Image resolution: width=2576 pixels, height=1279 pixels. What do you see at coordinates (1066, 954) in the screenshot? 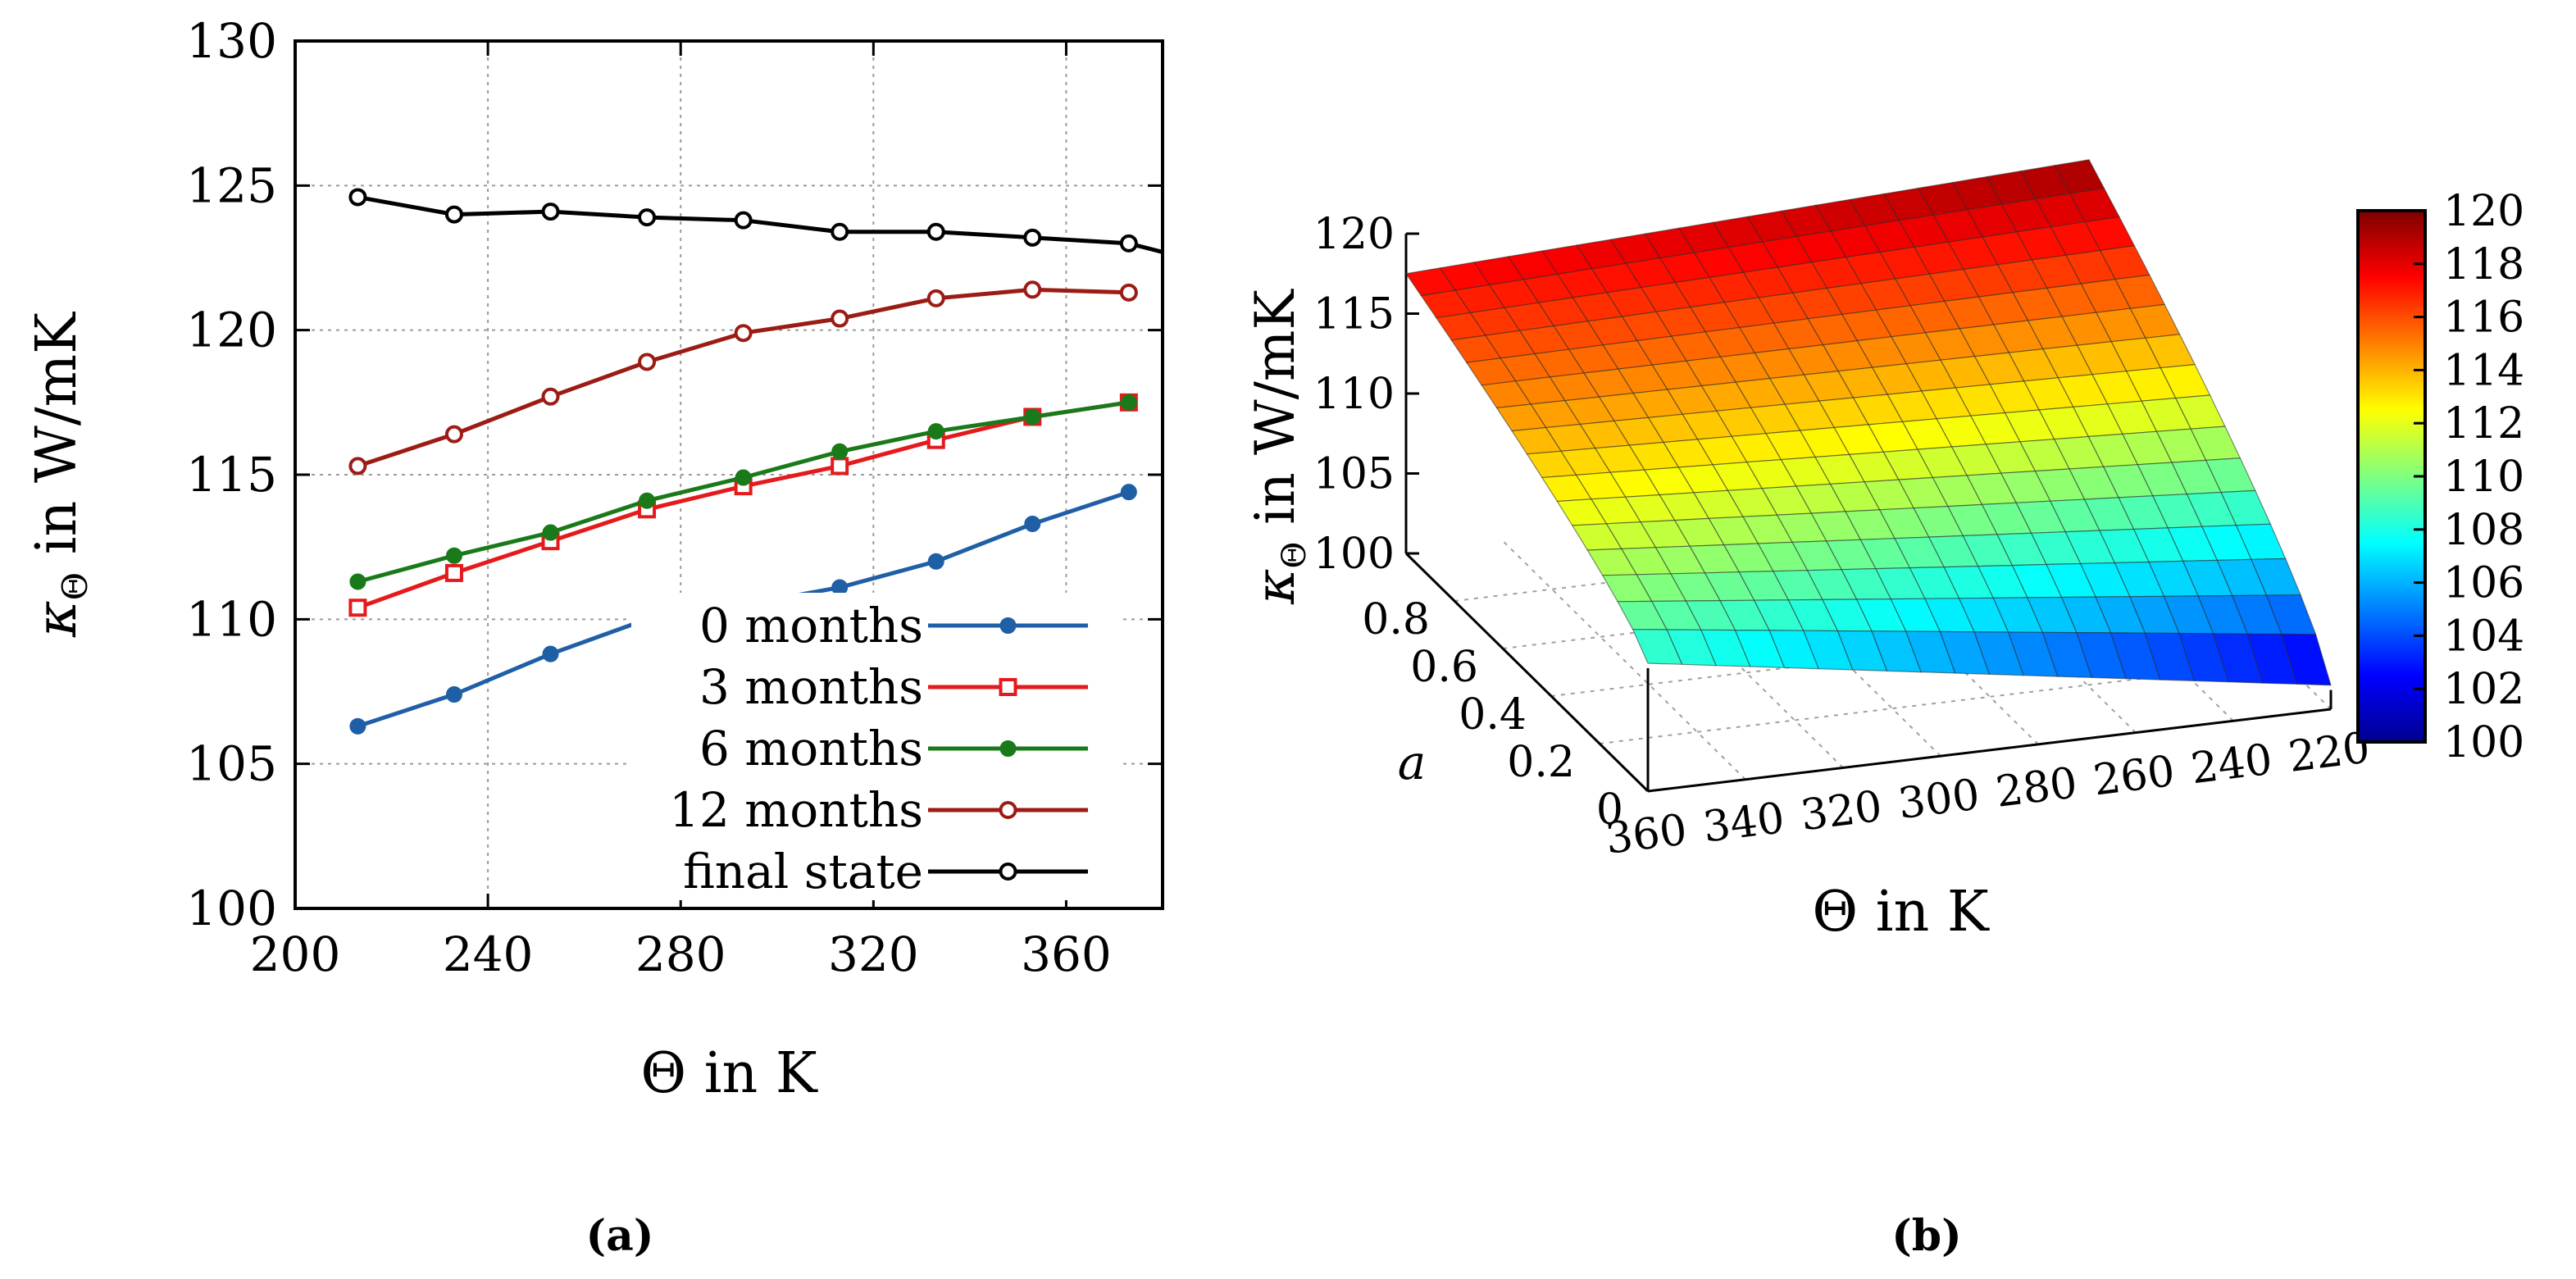
I see `x-tick-label: 360` at bounding box center [1066, 954].